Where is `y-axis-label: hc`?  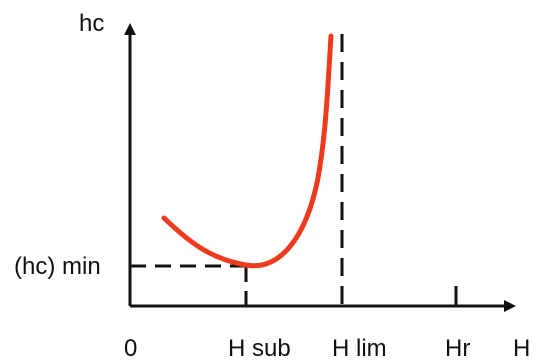
y-axis-label: hc is located at coordinates (91, 23).